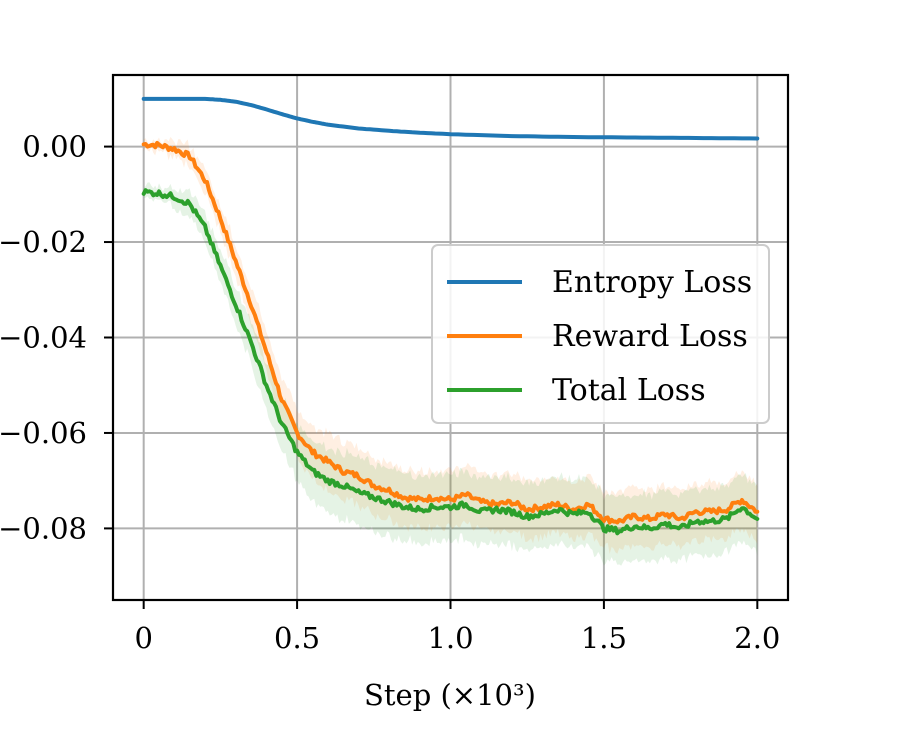  What do you see at coordinates (757, 638) in the screenshot?
I see `x-tick-label: 2.0` at bounding box center [757, 638].